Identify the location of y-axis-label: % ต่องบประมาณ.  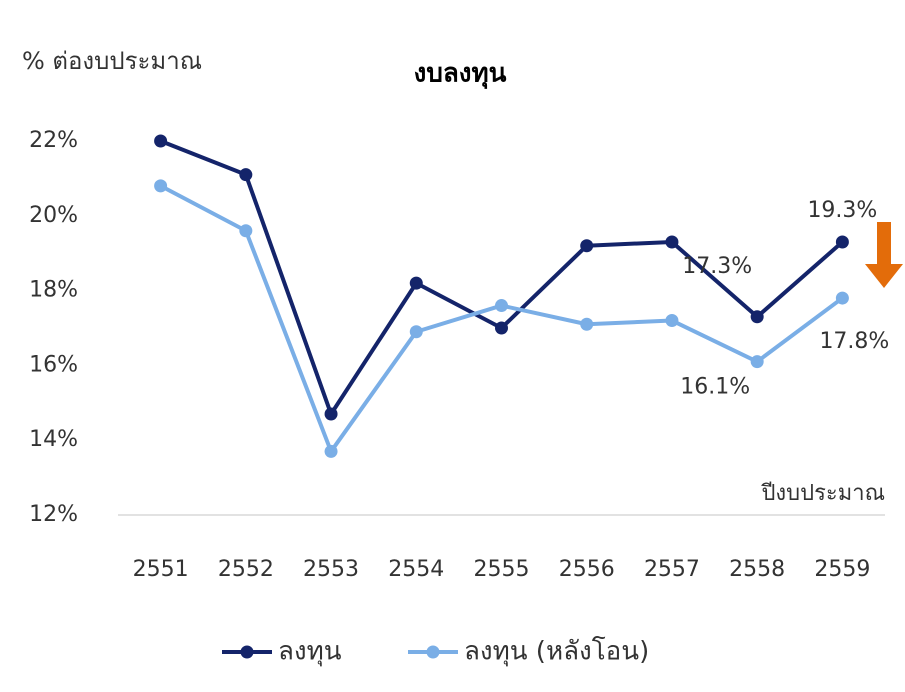
(112, 61).